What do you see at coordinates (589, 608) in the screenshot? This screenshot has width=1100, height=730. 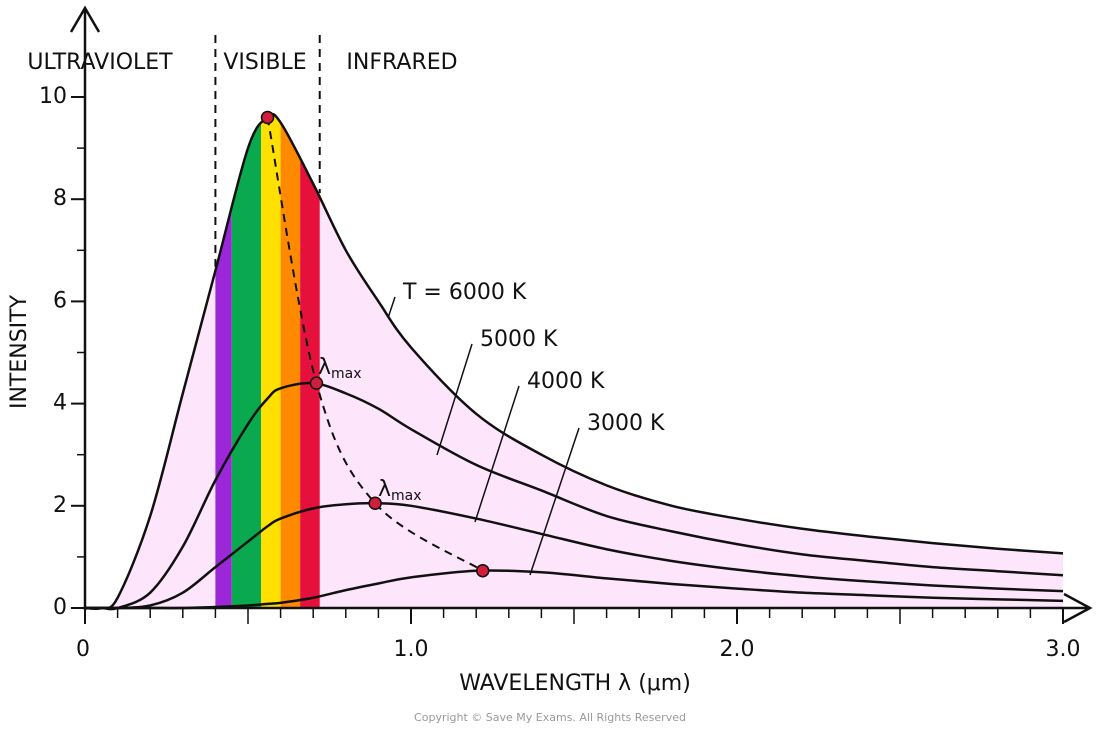 I see `x-axis` at bounding box center [589, 608].